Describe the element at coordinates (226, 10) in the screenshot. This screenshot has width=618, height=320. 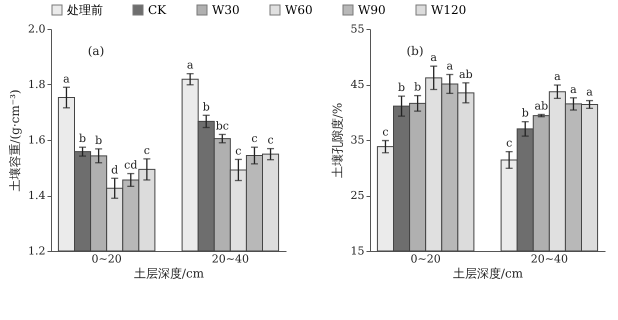
I see `legend-label: W30` at that location.